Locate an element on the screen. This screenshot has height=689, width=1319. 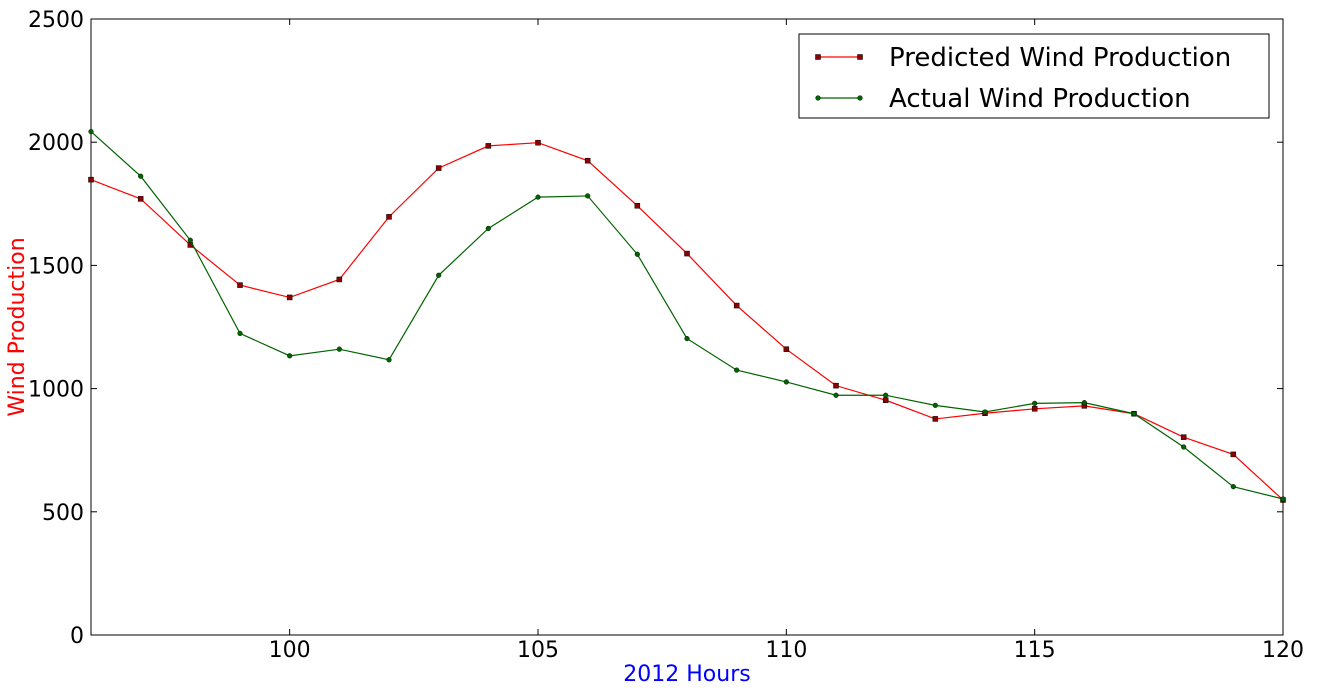
y-axis-title: Wind Production is located at coordinates (17, 326).